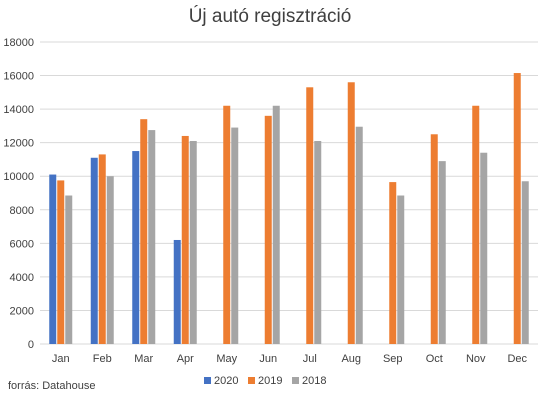  Describe the element at coordinates (18, 77) in the screenshot. I see `y-tick-label: 16000` at that location.